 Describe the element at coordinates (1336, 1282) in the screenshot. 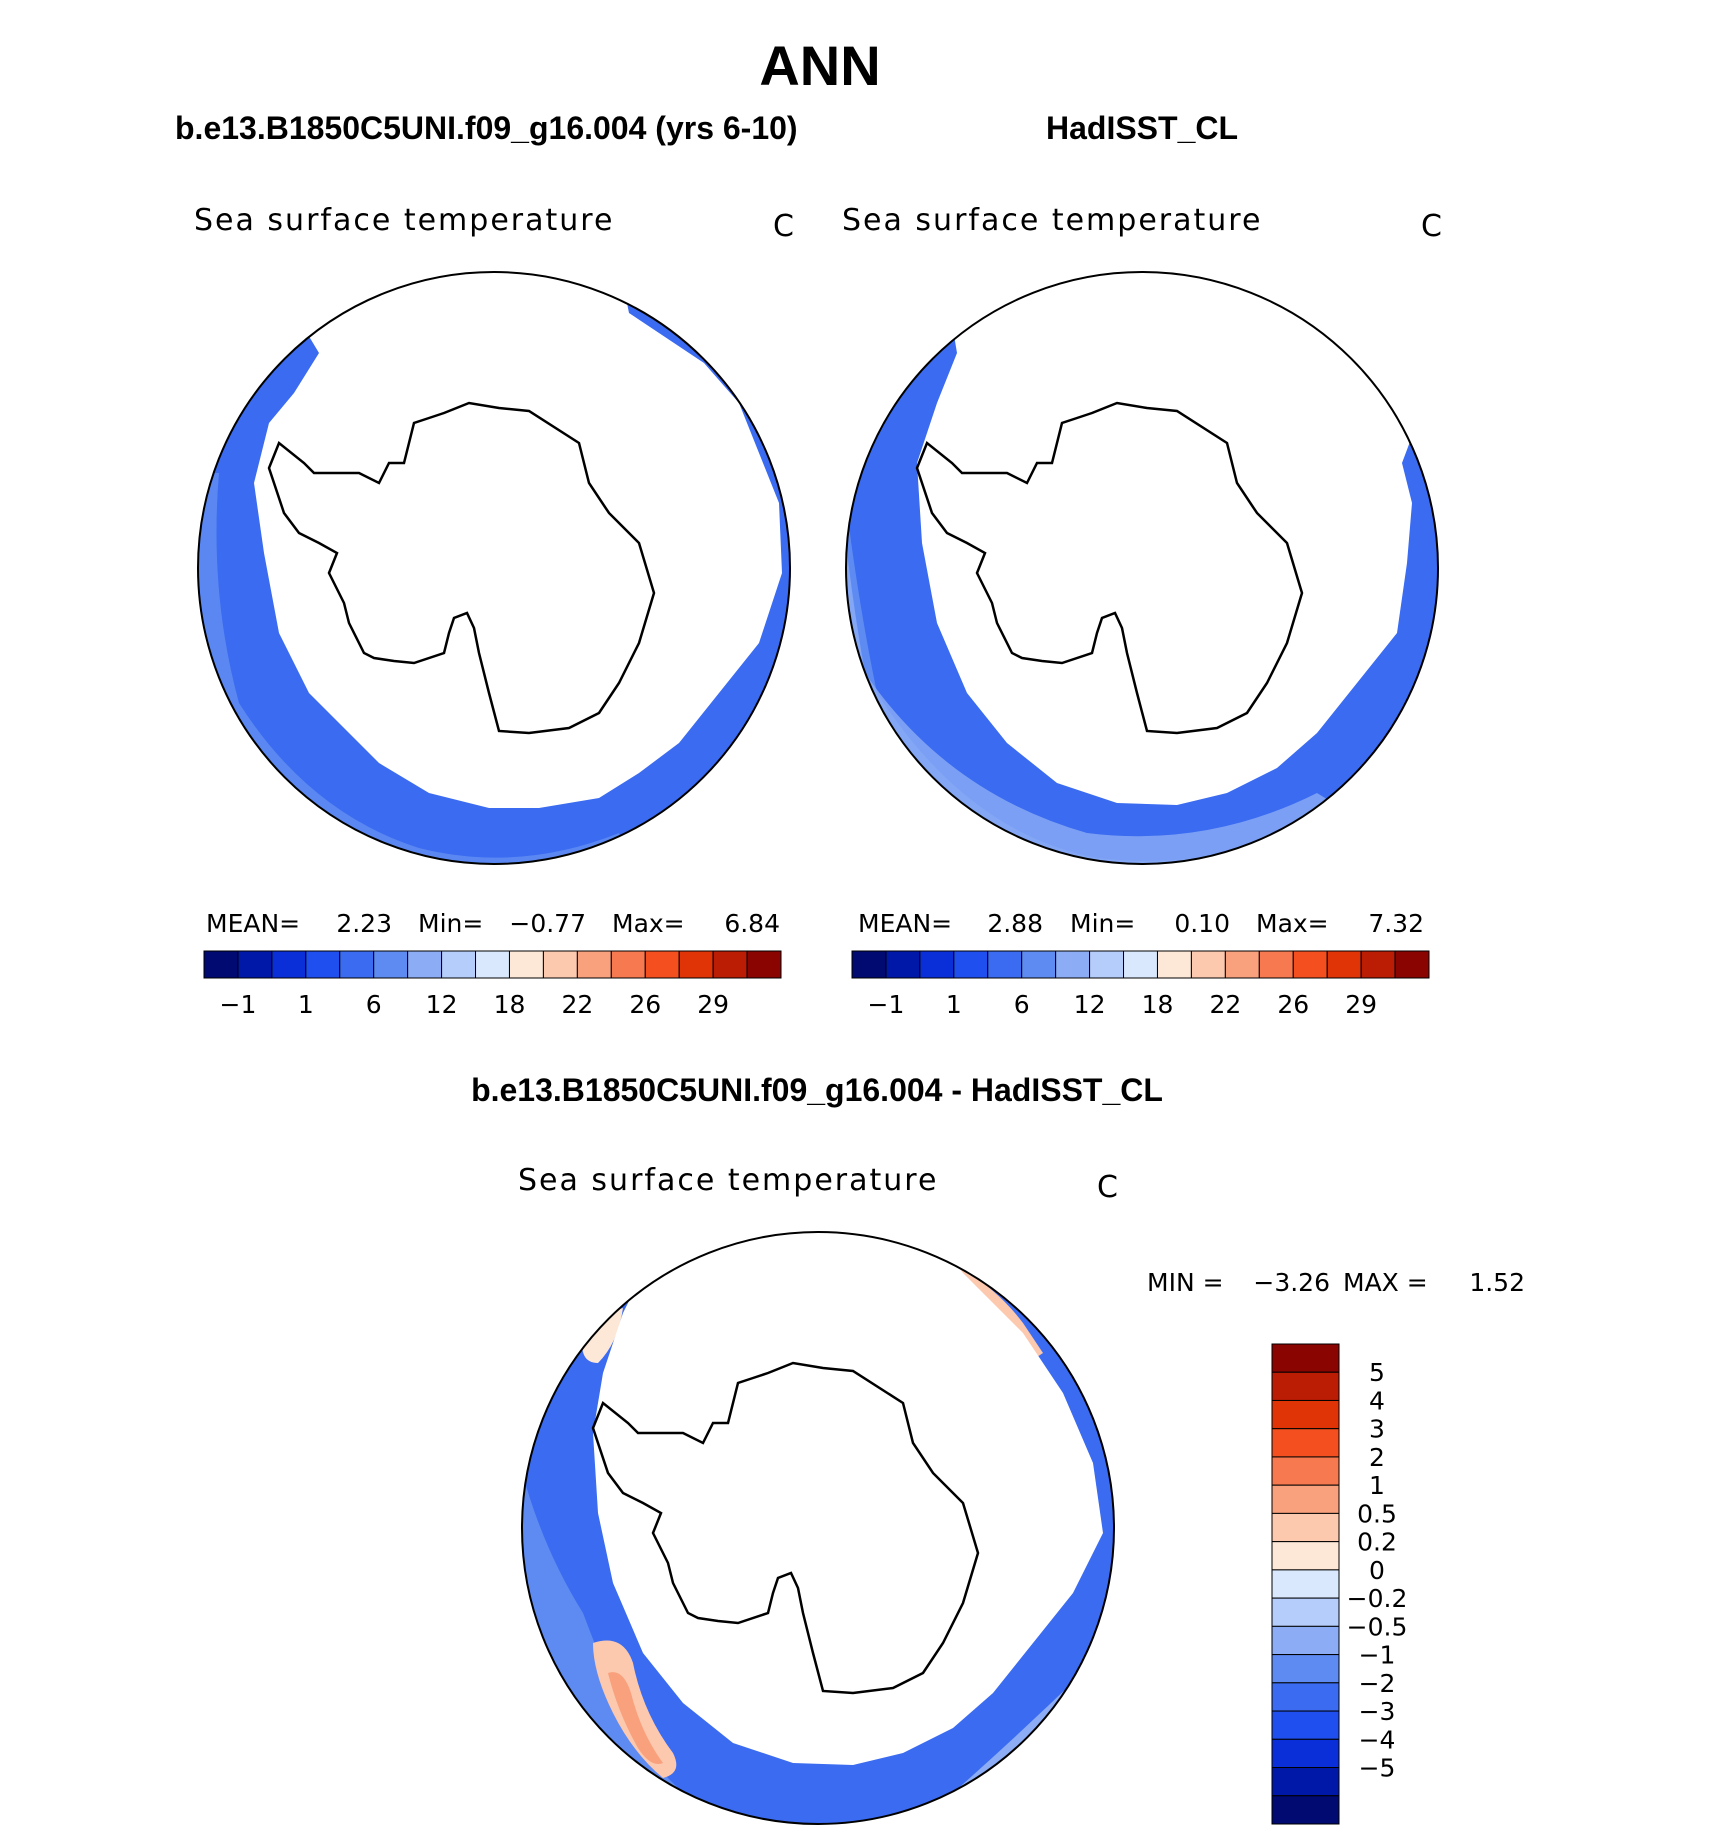

I see `diff-stats: MIN = −3.26 MAX = 1.52` at that location.